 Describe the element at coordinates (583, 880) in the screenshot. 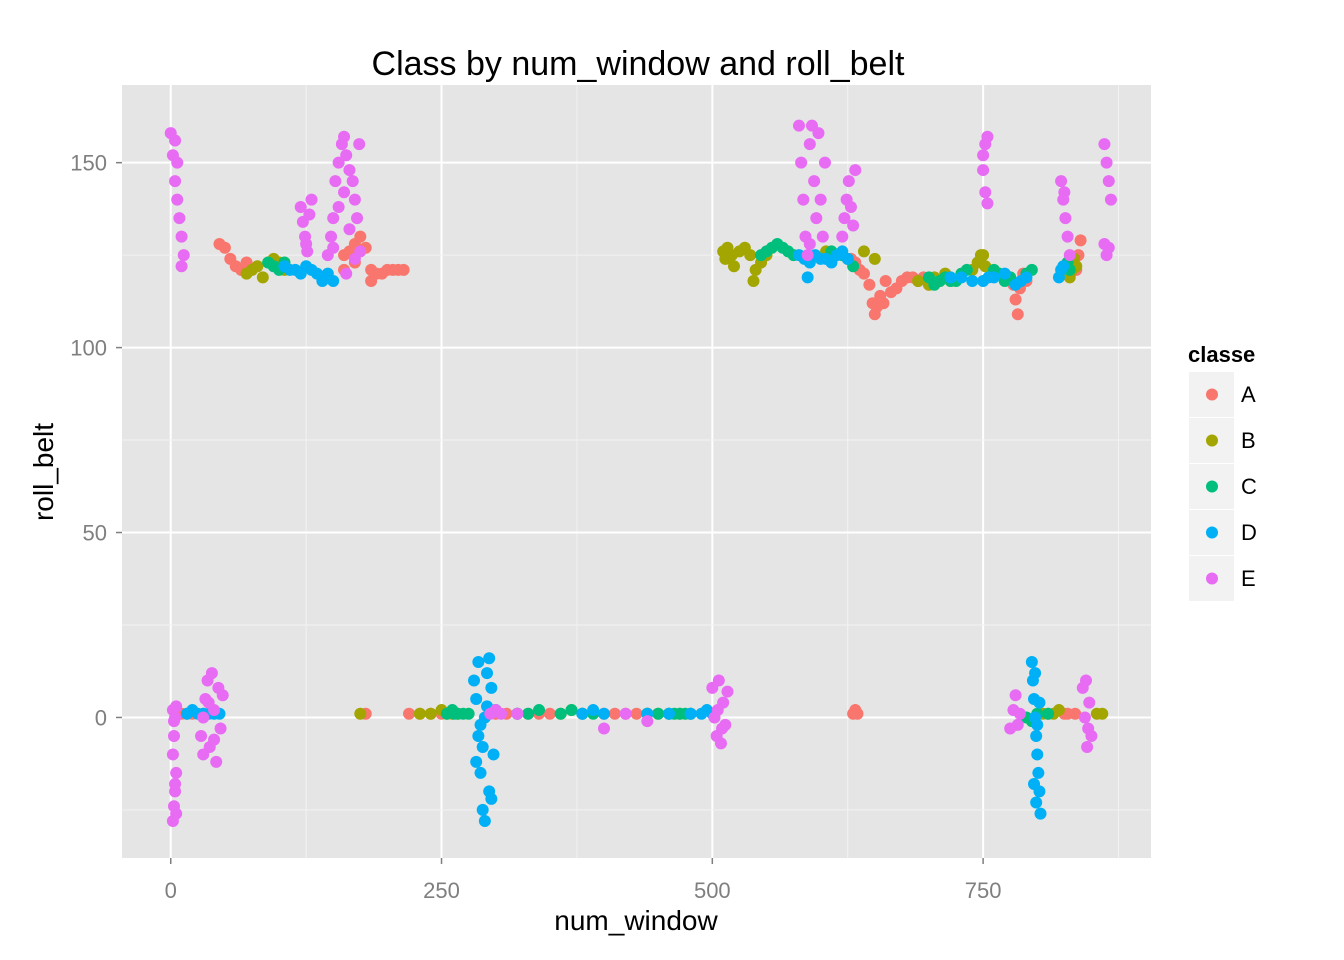

I see `x-axis-ticks: 0 250 500 750` at that location.